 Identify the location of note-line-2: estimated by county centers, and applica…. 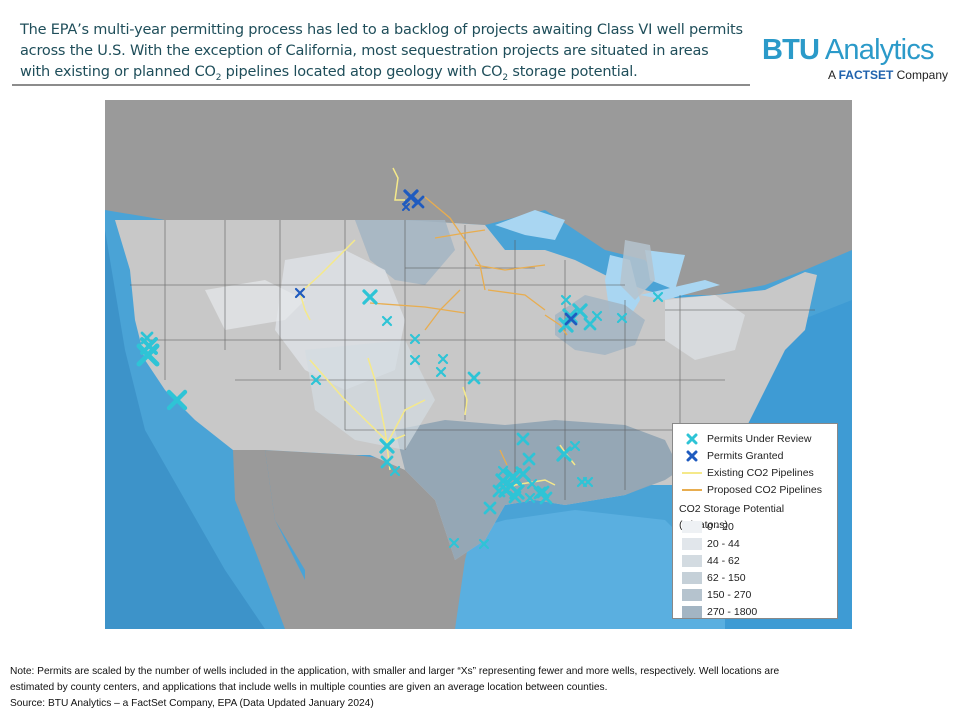
(309, 687).